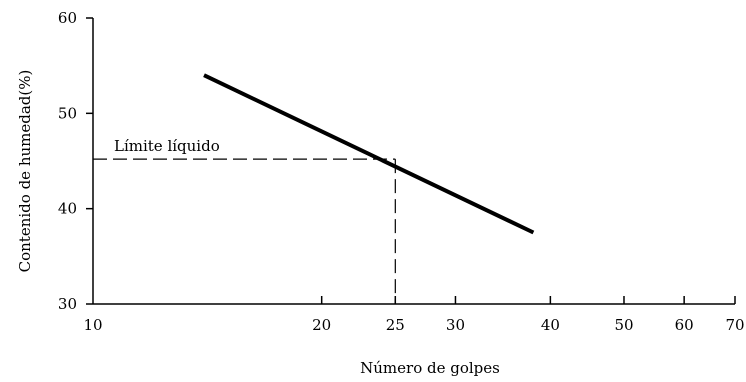  What do you see at coordinates (67, 304) in the screenshot?
I see `y-tick-label: 30` at bounding box center [67, 304].